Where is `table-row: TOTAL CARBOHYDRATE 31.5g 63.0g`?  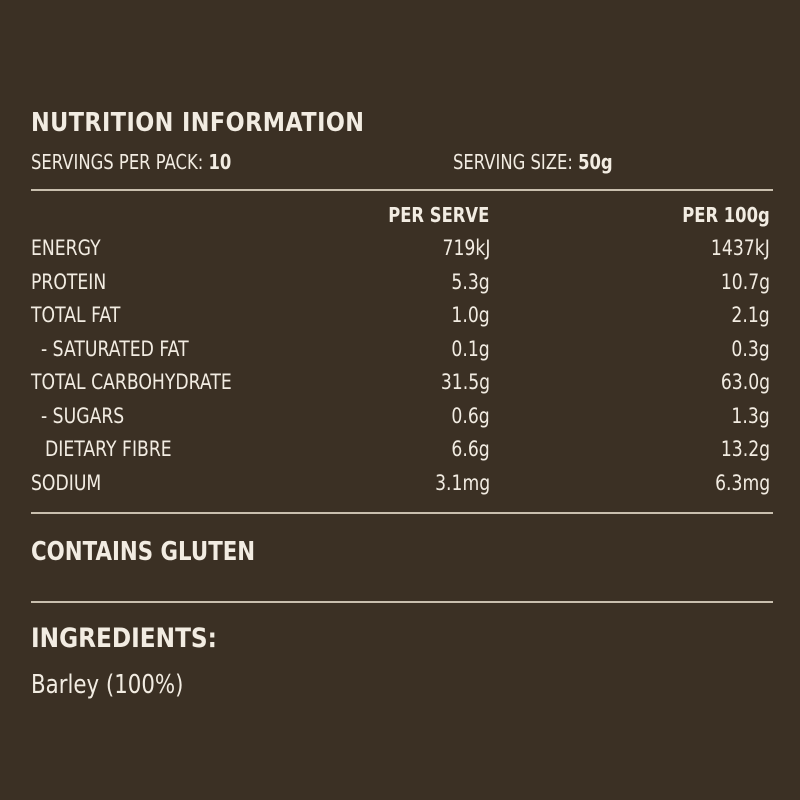 table-row: TOTAL CARBOHYDRATE 31.5g 63.0g is located at coordinates (400, 383).